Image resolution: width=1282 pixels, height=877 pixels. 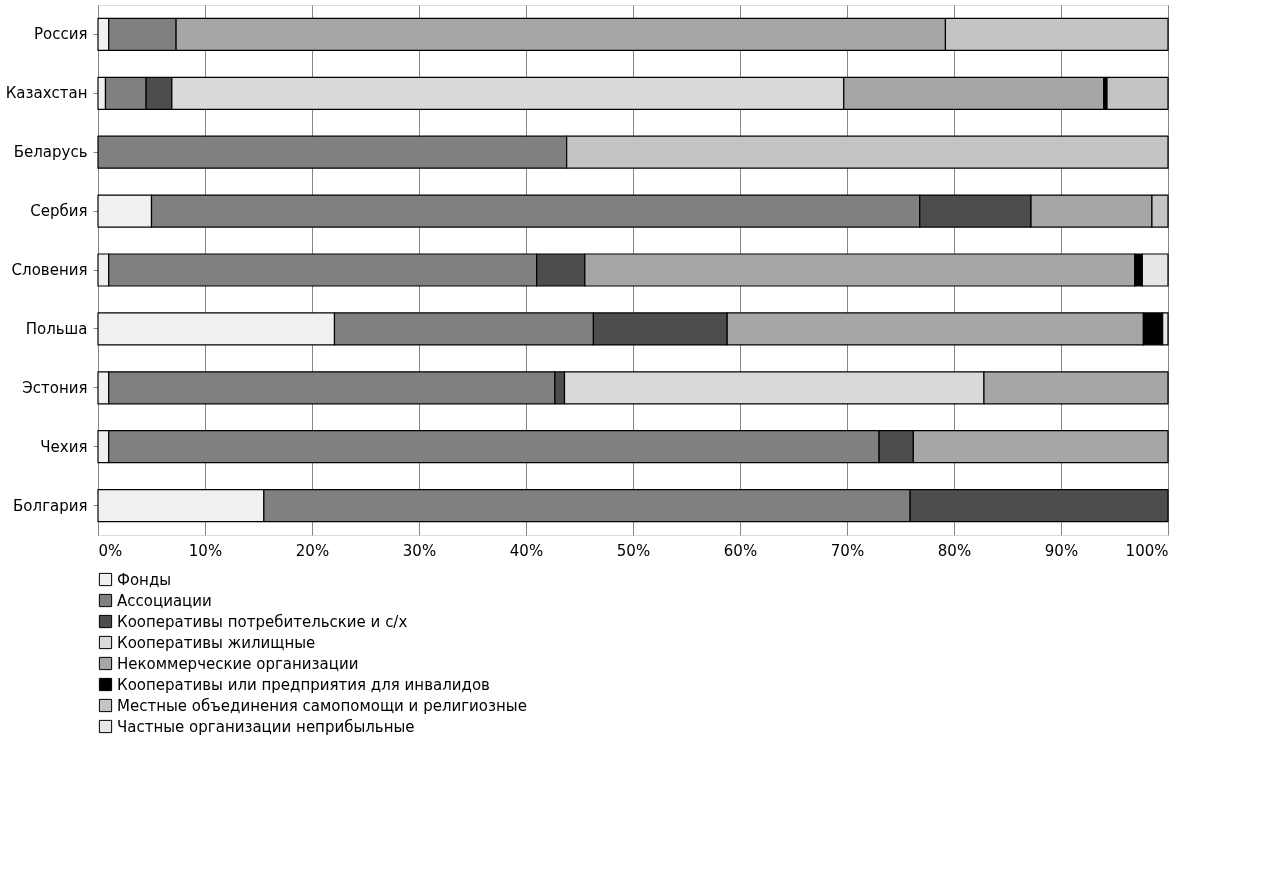 What do you see at coordinates (216, 642) in the screenshot?
I see `legend-label: Кооперативы жилищные` at bounding box center [216, 642].